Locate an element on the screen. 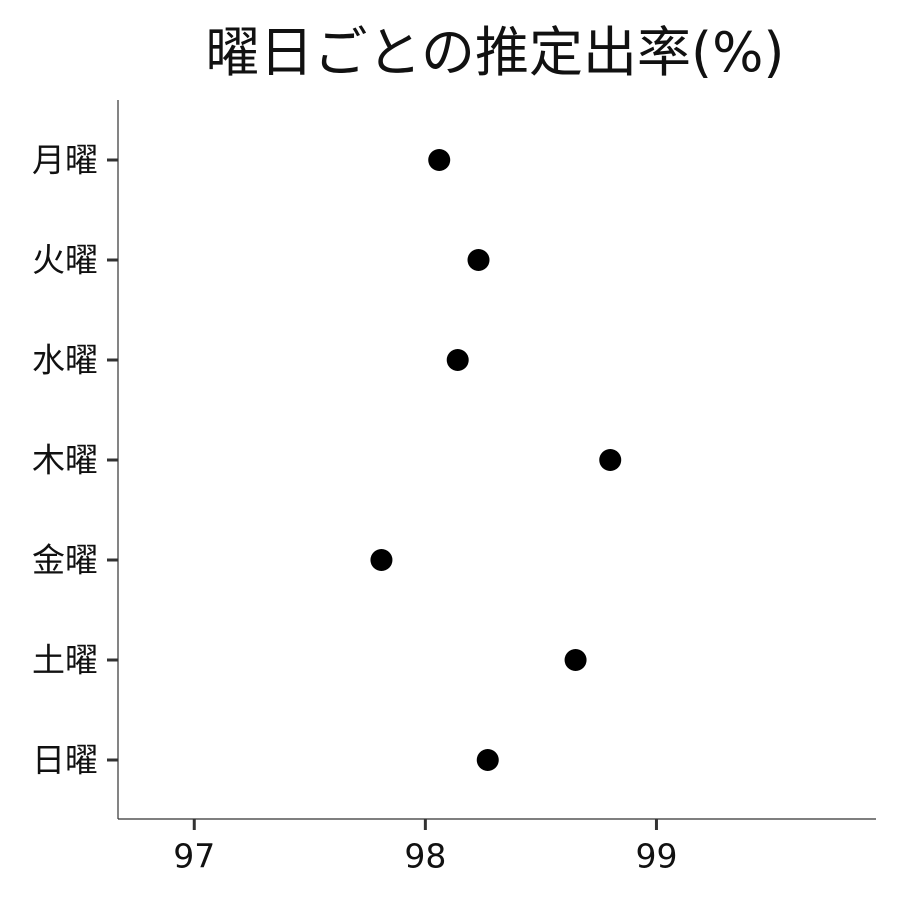 Image resolution: width=900 pixels, height=900 pixels. x-tick-label: 99 is located at coordinates (656, 856).